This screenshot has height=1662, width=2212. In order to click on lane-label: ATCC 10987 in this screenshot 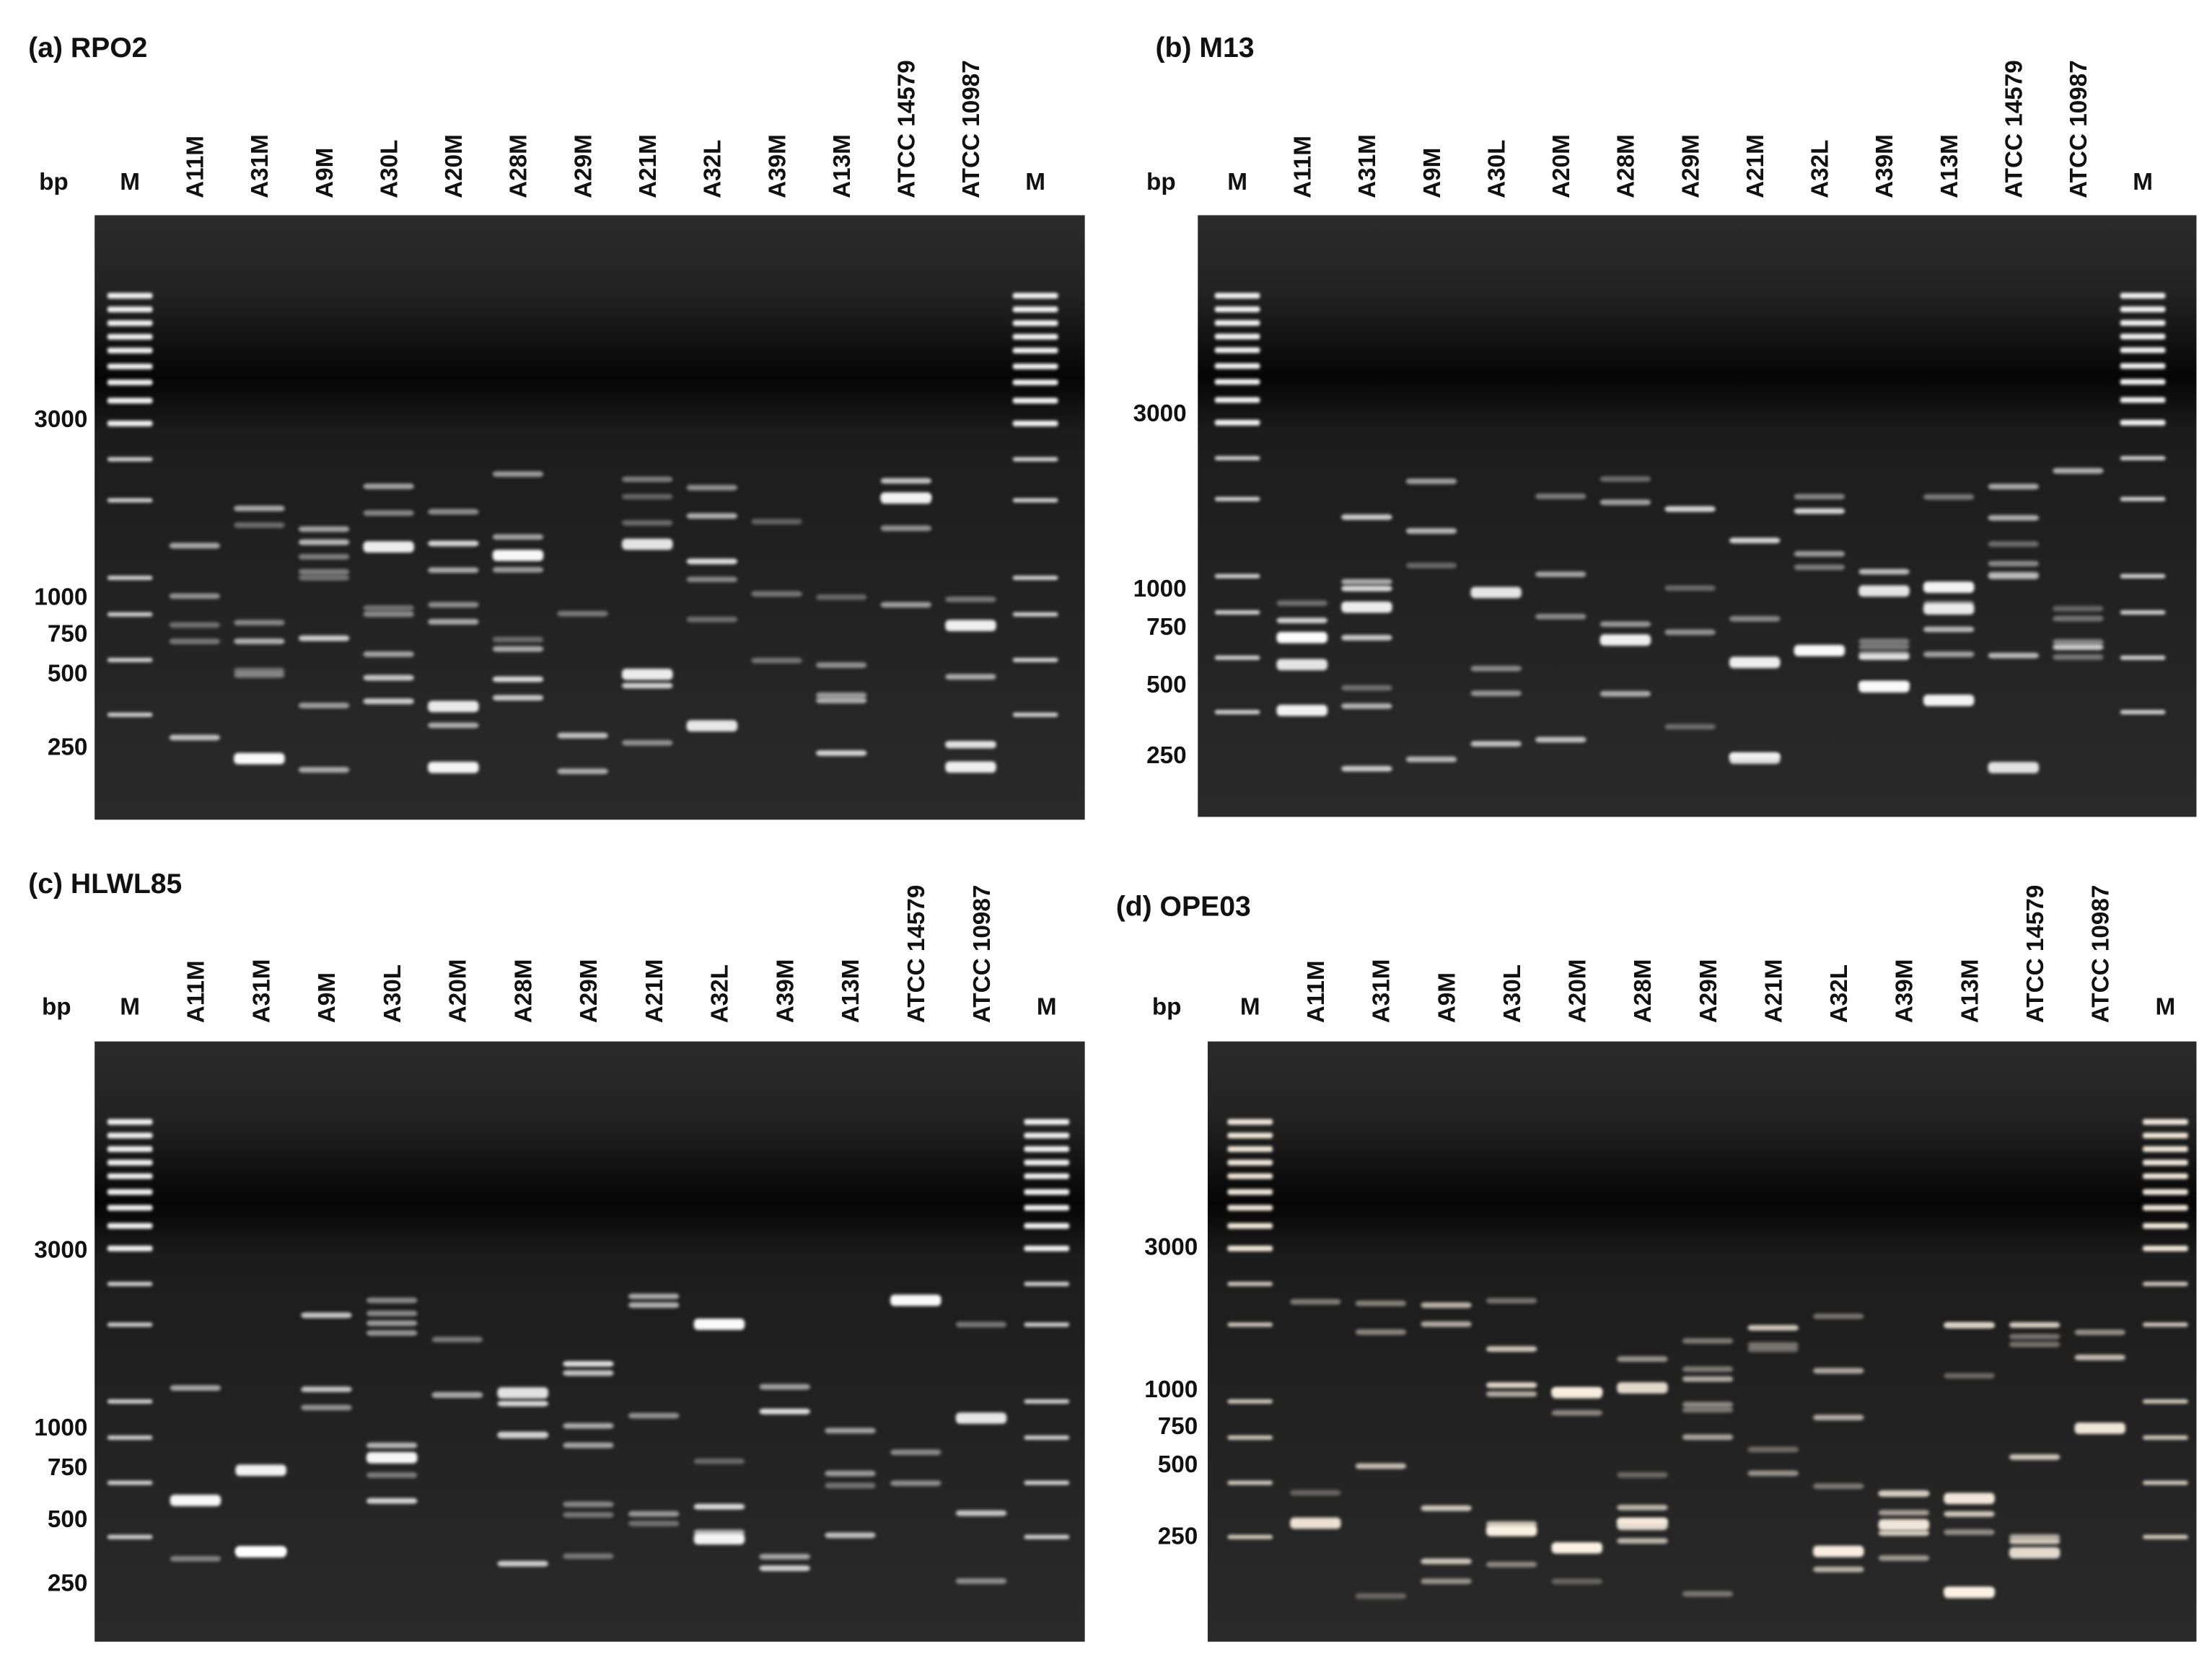, I will do `click(971, 129)`.